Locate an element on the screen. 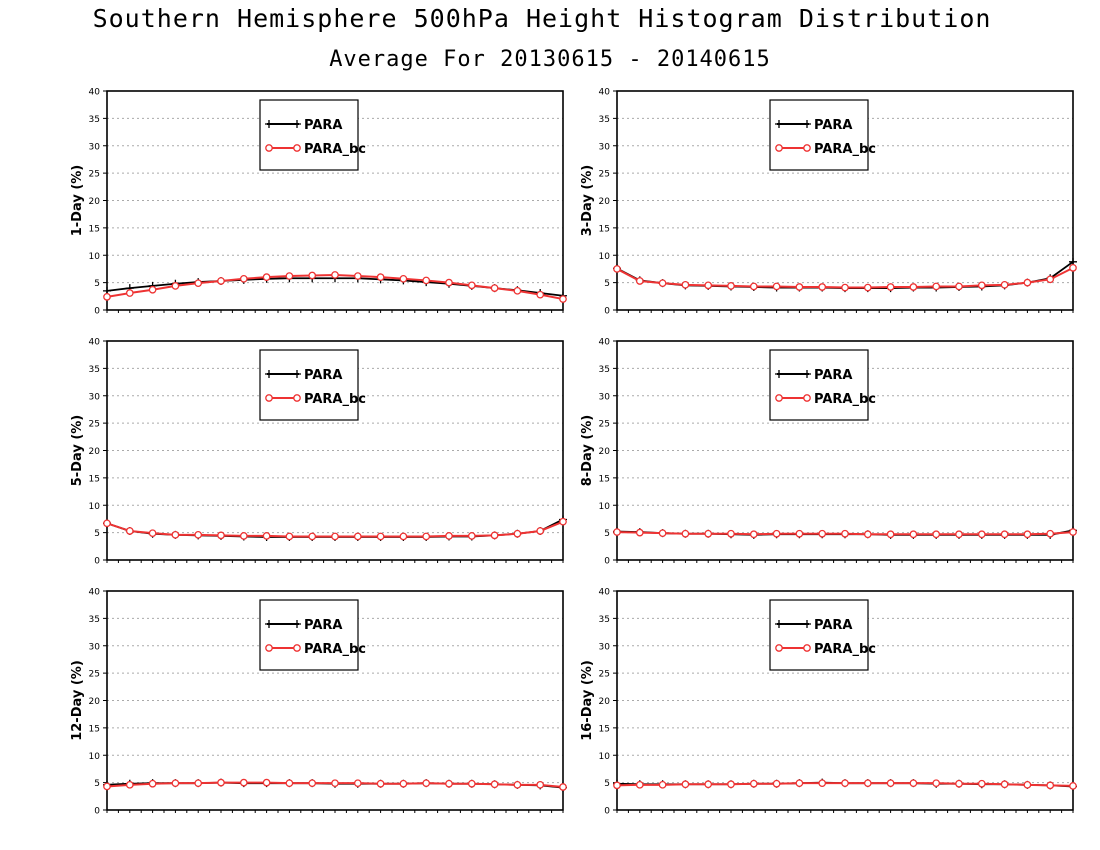 The height and width of the screenshot is (850, 1100). y-axis-label: 12-Day (%) is located at coordinates (77, 700).